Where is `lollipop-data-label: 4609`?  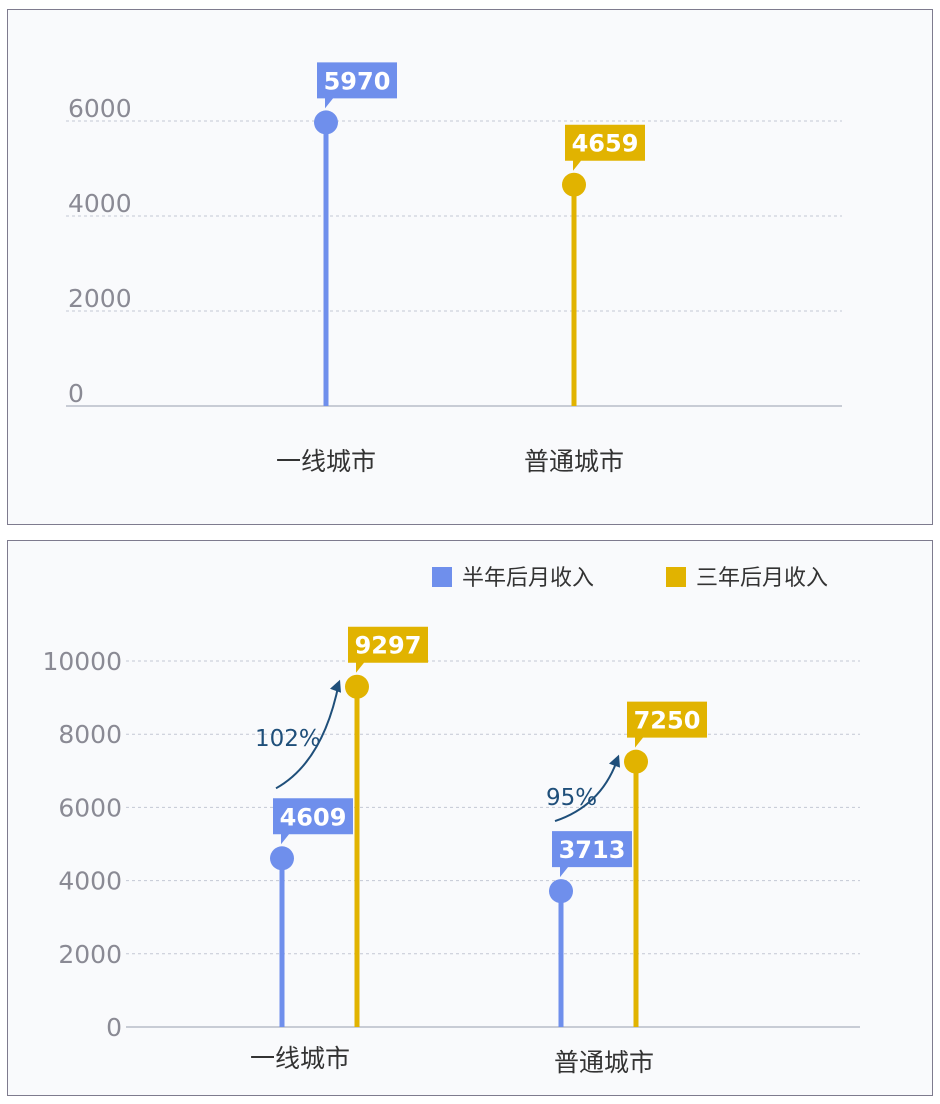
lollipop-data-label: 4609 is located at coordinates (313, 817).